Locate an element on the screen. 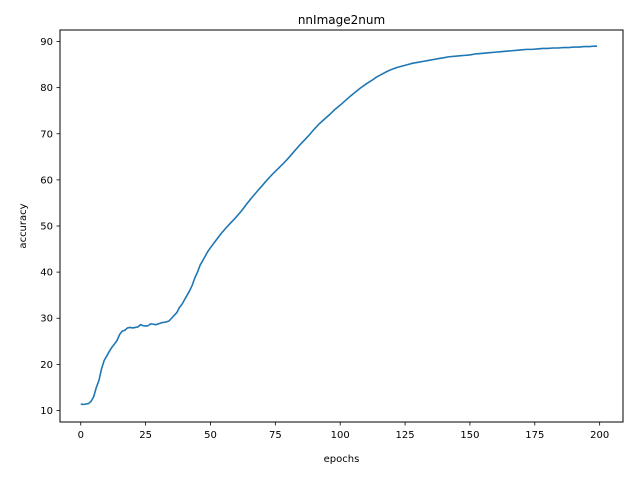  x-tick-label: 200 is located at coordinates (599, 435).